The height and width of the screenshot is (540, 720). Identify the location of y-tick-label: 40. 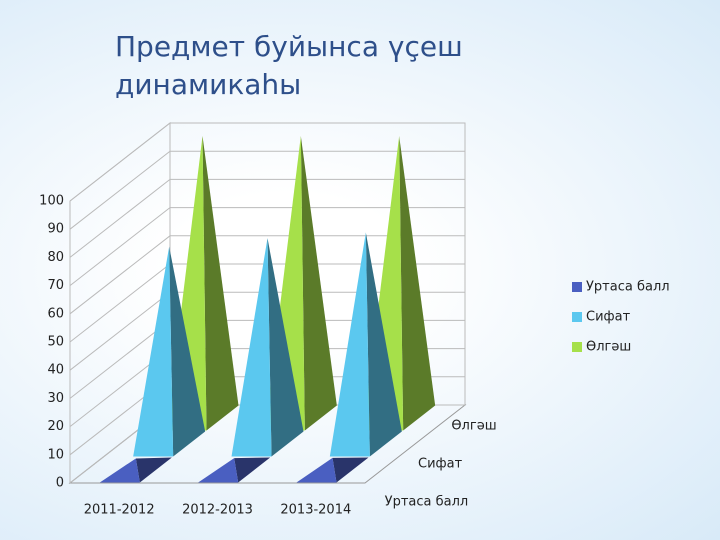
(55, 370).